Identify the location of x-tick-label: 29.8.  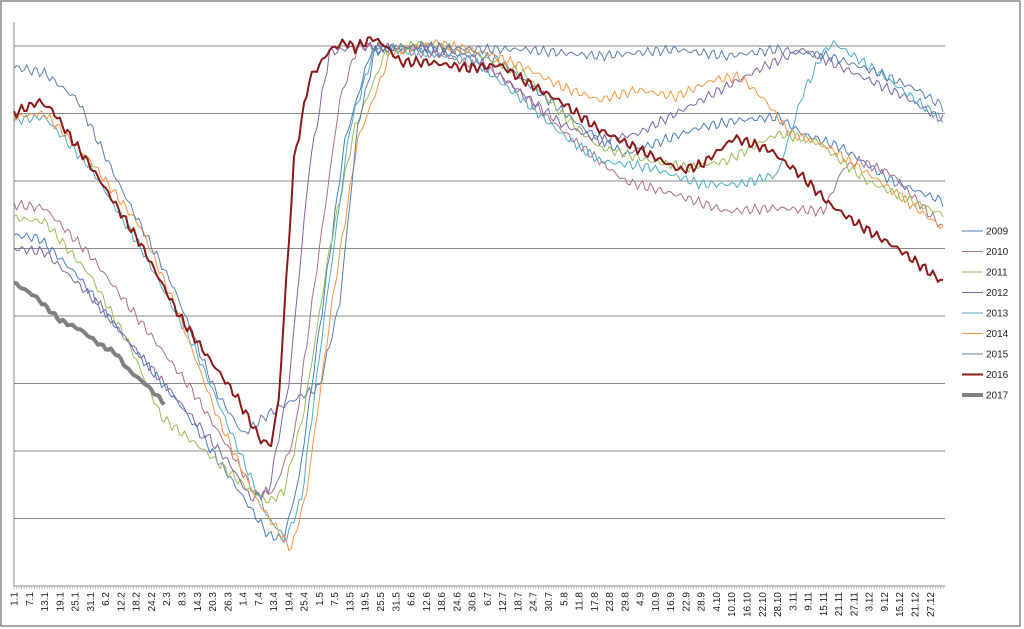
(625, 602).